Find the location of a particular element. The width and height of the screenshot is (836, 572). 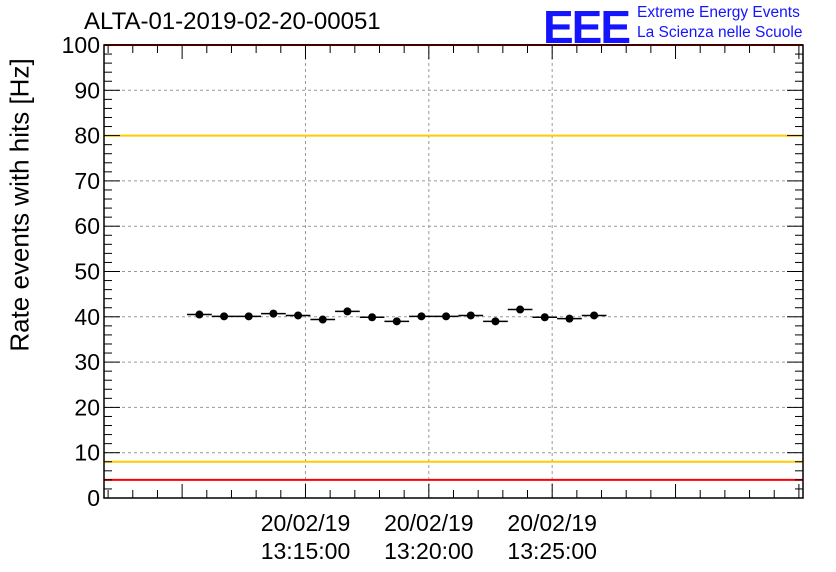

y-tick-label: 80 is located at coordinates (87, 136).